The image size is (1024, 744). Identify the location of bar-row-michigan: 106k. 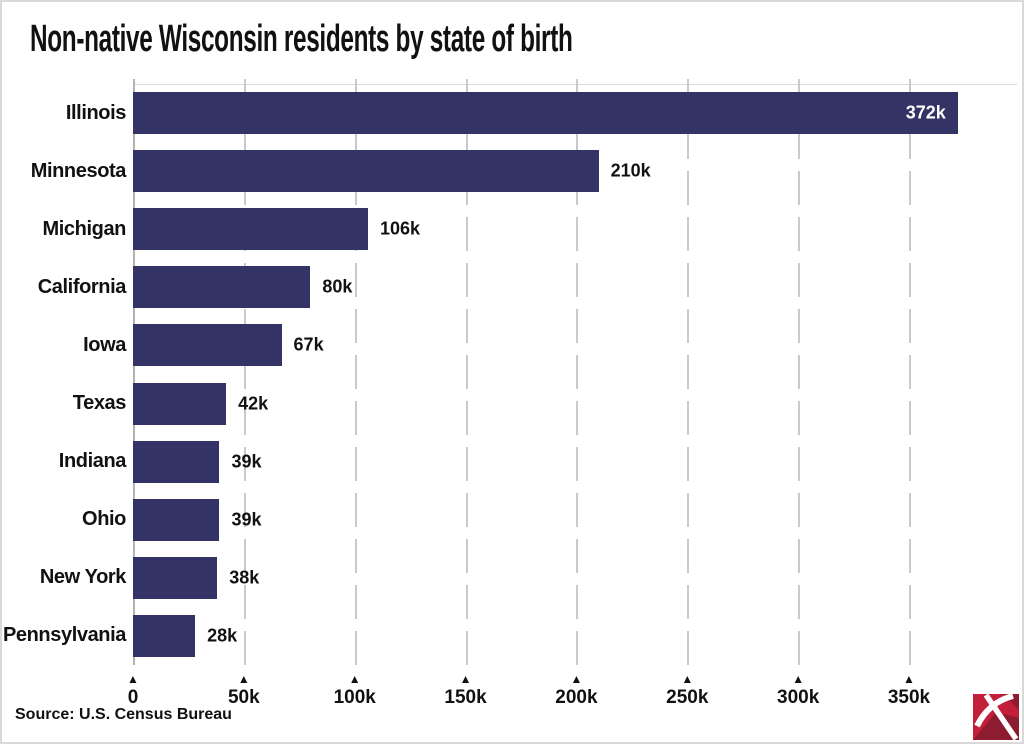
(575, 229).